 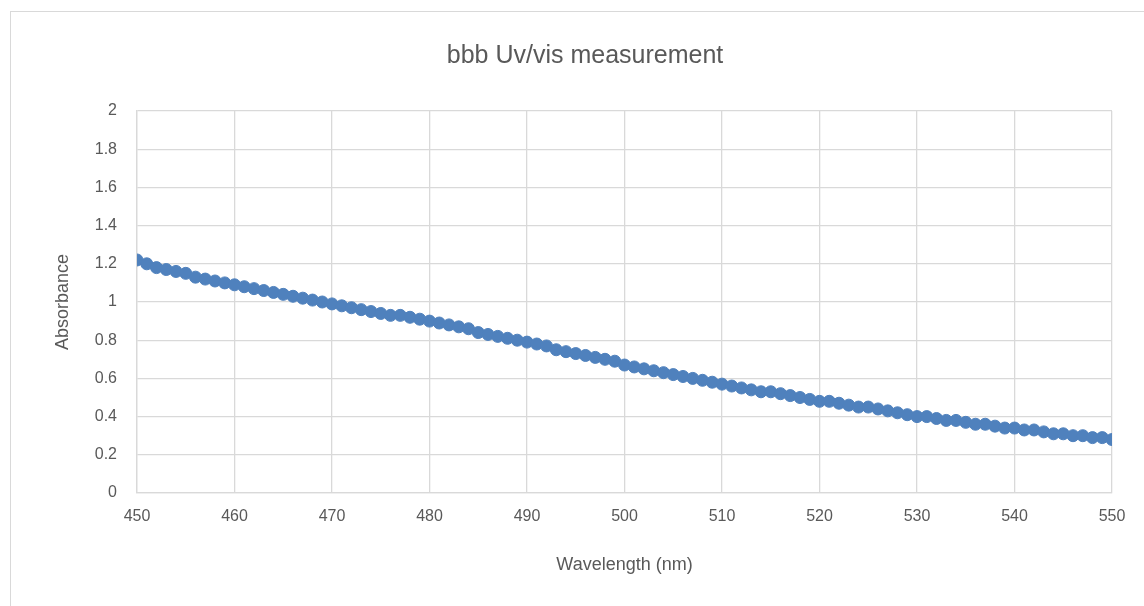 I want to click on y-tick-label: 1.8, so click(x=106, y=148).